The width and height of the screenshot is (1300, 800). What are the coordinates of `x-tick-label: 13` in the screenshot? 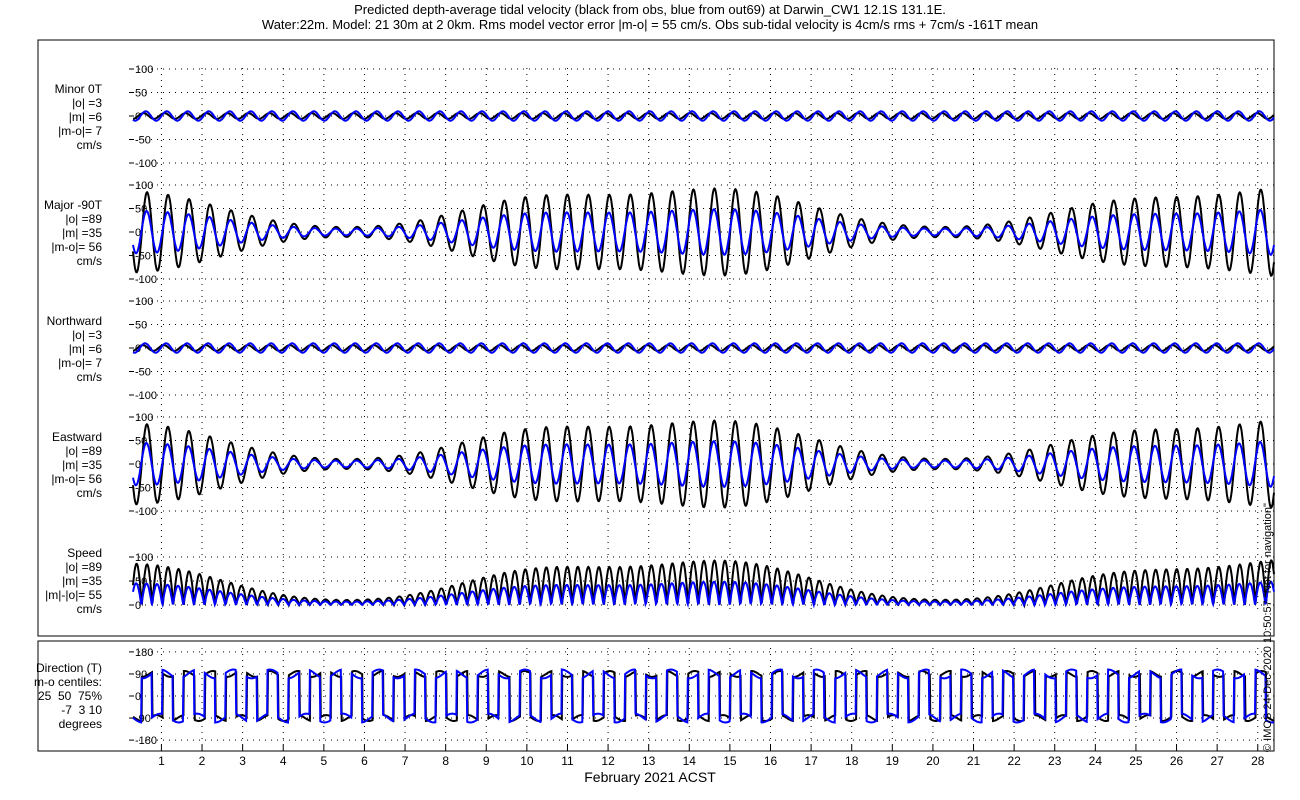 It's located at (649, 761).